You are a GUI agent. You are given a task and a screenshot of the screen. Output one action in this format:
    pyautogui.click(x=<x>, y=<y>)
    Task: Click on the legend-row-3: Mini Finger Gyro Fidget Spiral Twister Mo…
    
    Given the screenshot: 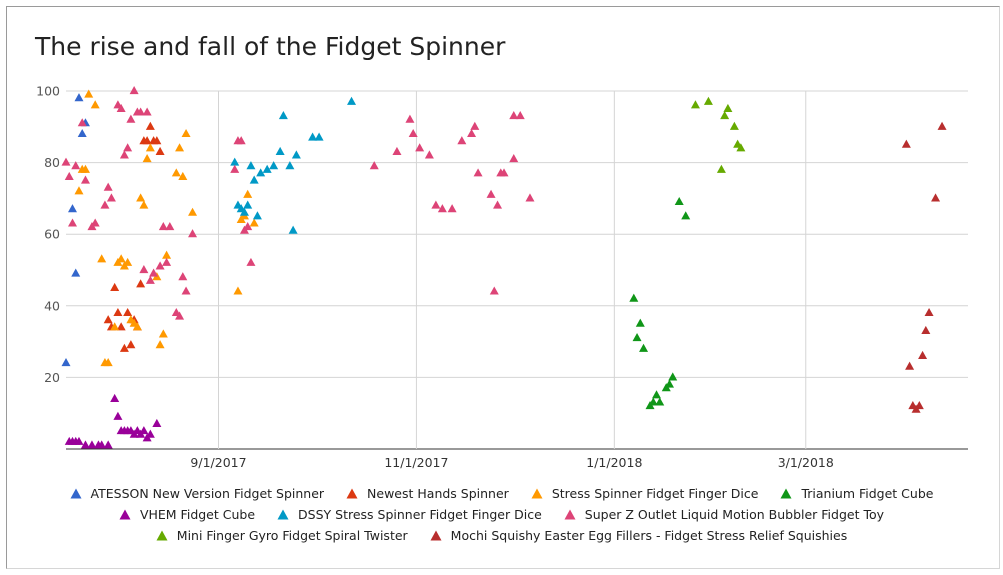 What is the action you would take?
    pyautogui.click(x=501, y=535)
    